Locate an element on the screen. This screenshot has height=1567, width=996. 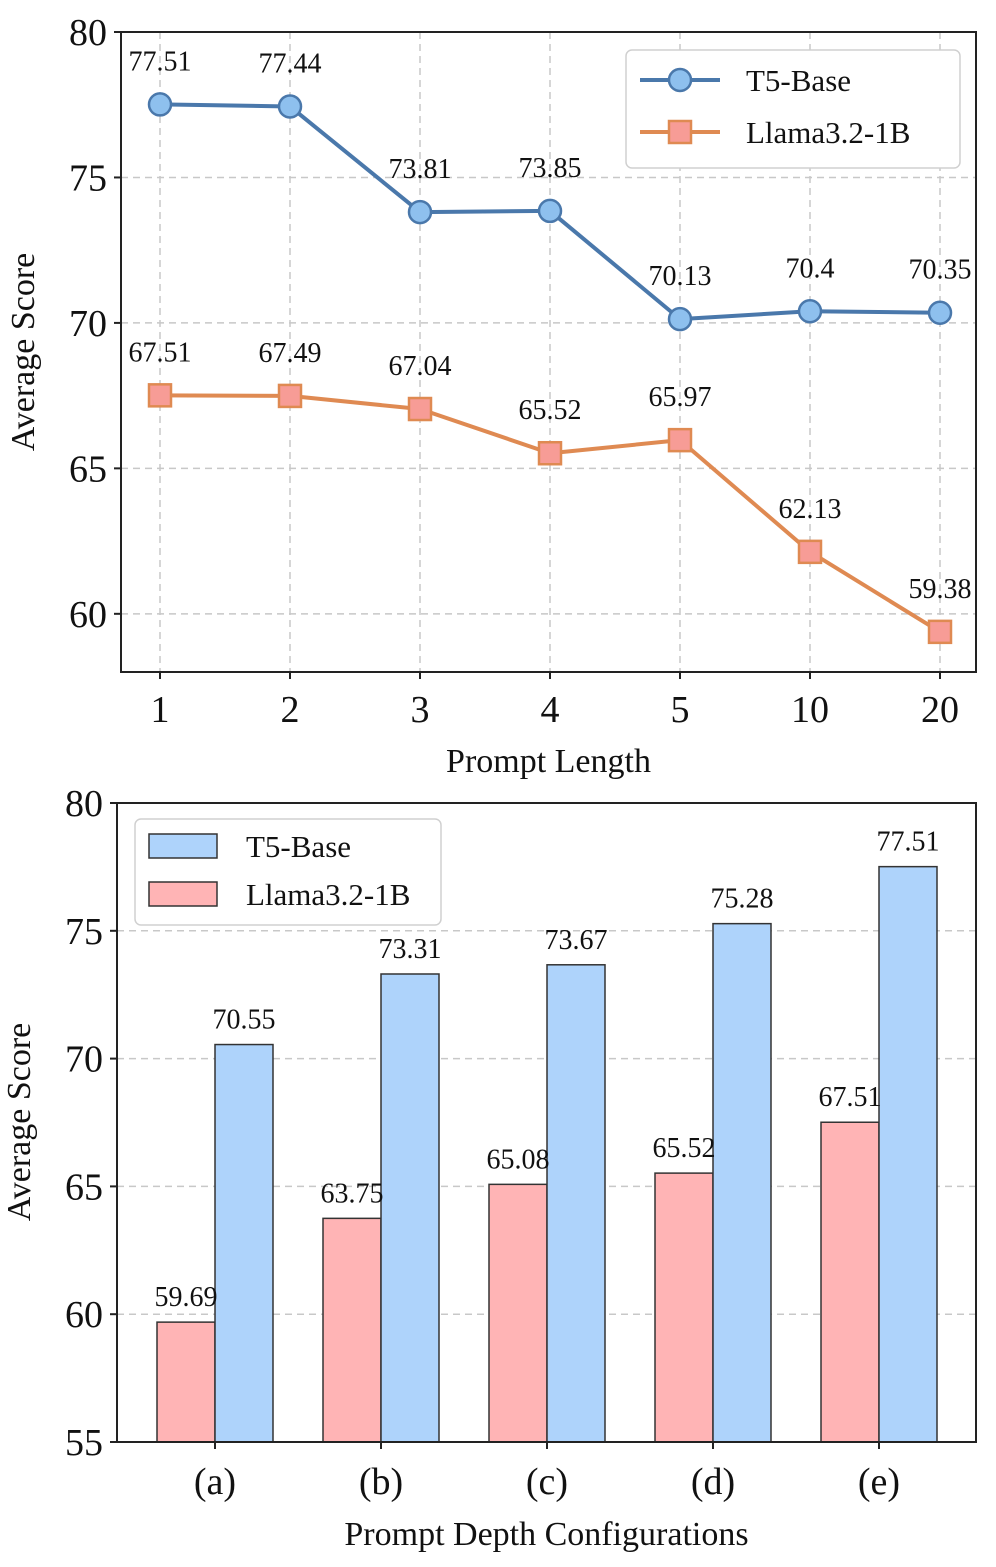
line-y-tick-label-65: 65 is located at coordinates (88, 469).